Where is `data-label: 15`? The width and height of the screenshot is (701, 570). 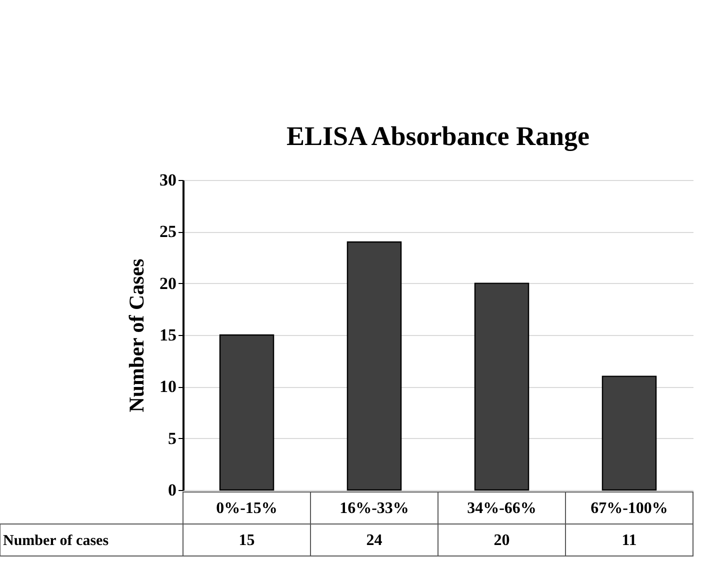
data-label: 15 is located at coordinates (246, 540).